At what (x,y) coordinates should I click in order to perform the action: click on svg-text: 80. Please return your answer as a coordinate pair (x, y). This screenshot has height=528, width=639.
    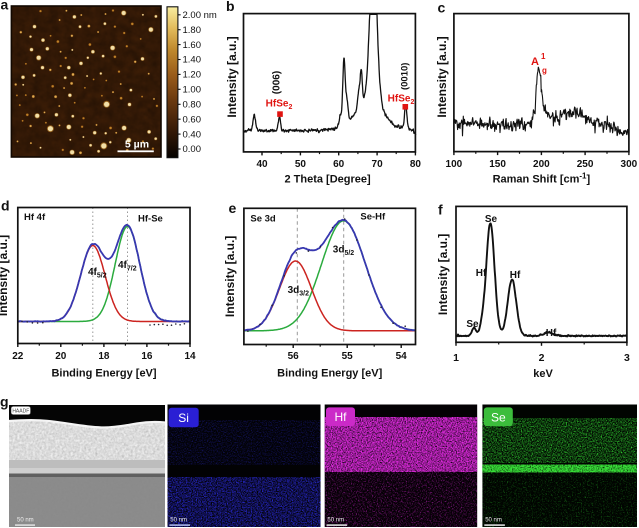
    Looking at the image, I should click on (416, 164).